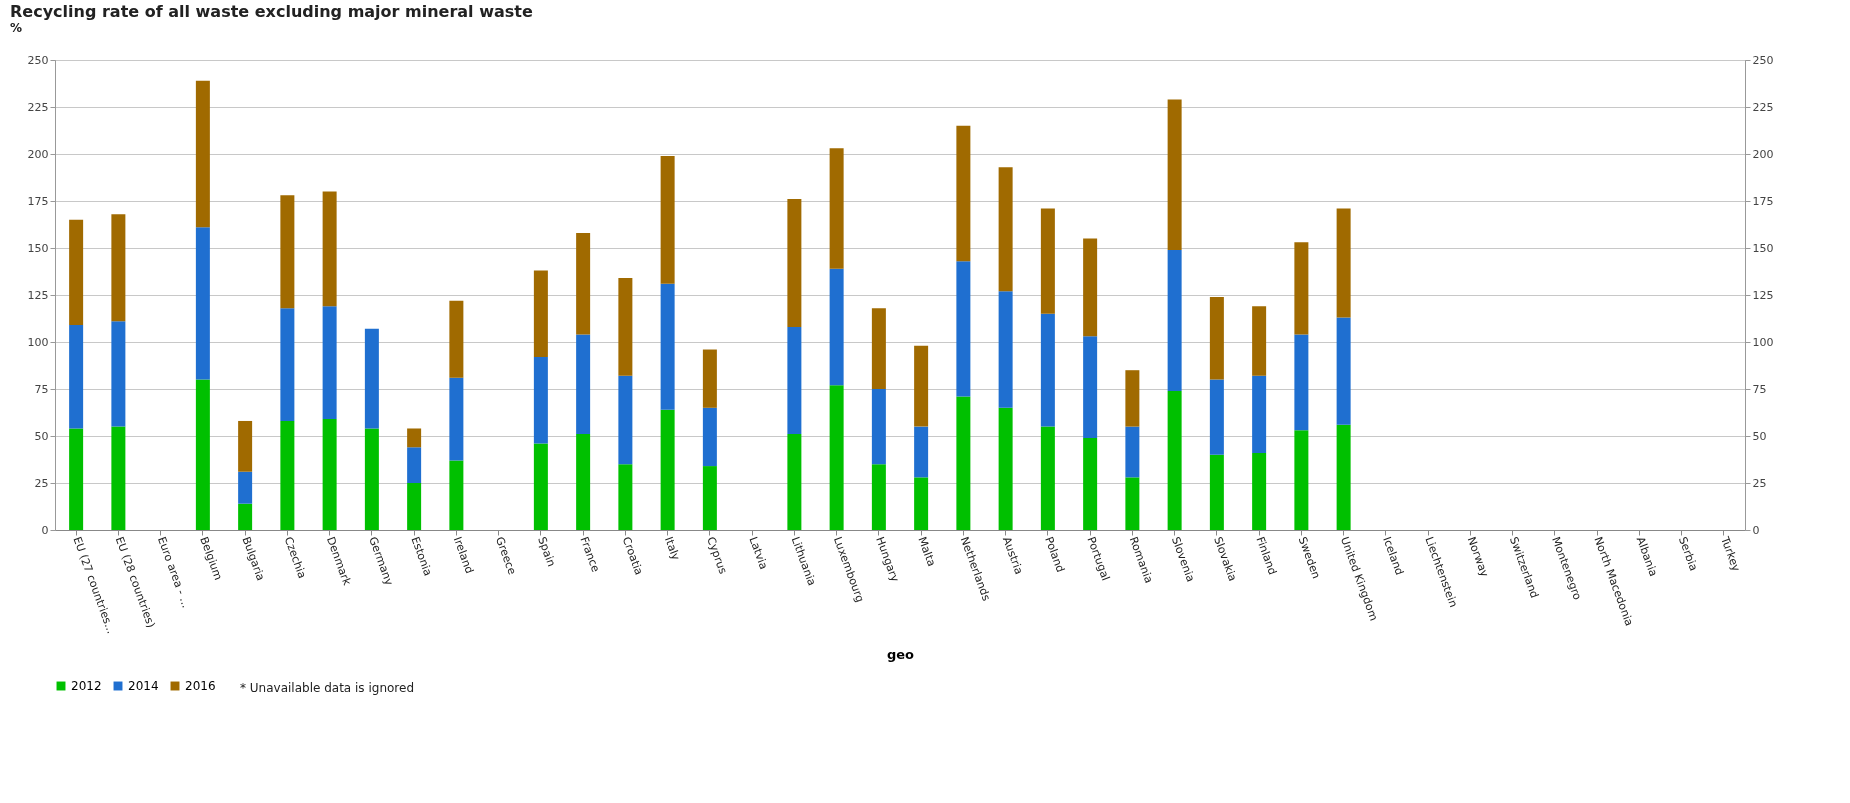  Describe the element at coordinates (38, 295) in the screenshot. I see `y-tick-label: 125` at that location.